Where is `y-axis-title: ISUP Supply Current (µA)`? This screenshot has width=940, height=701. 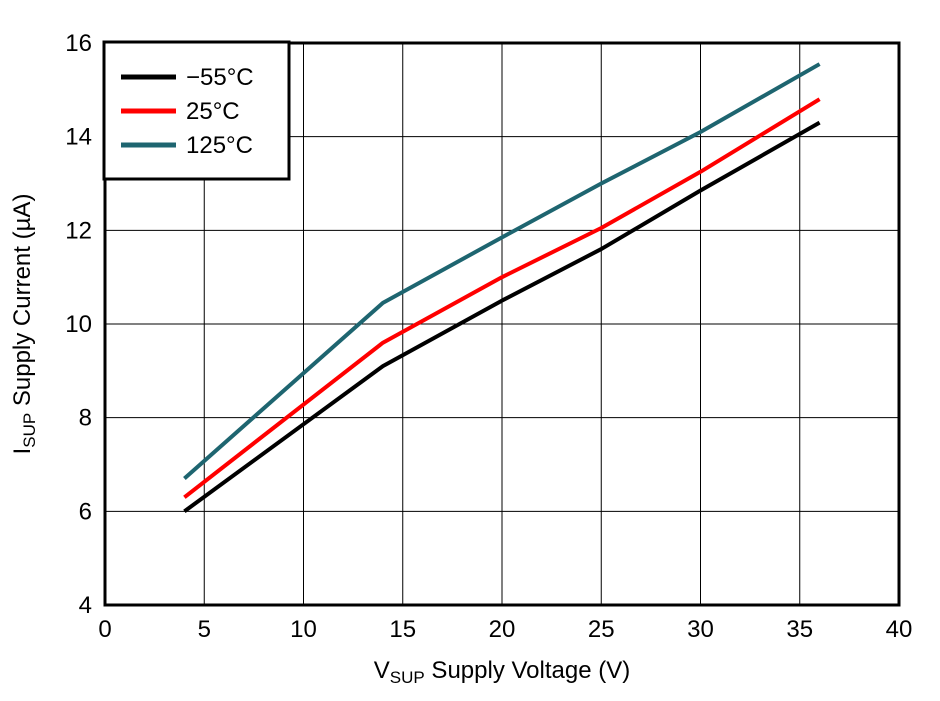 y-axis-title: ISUP Supply Current (µA) is located at coordinates (24, 324).